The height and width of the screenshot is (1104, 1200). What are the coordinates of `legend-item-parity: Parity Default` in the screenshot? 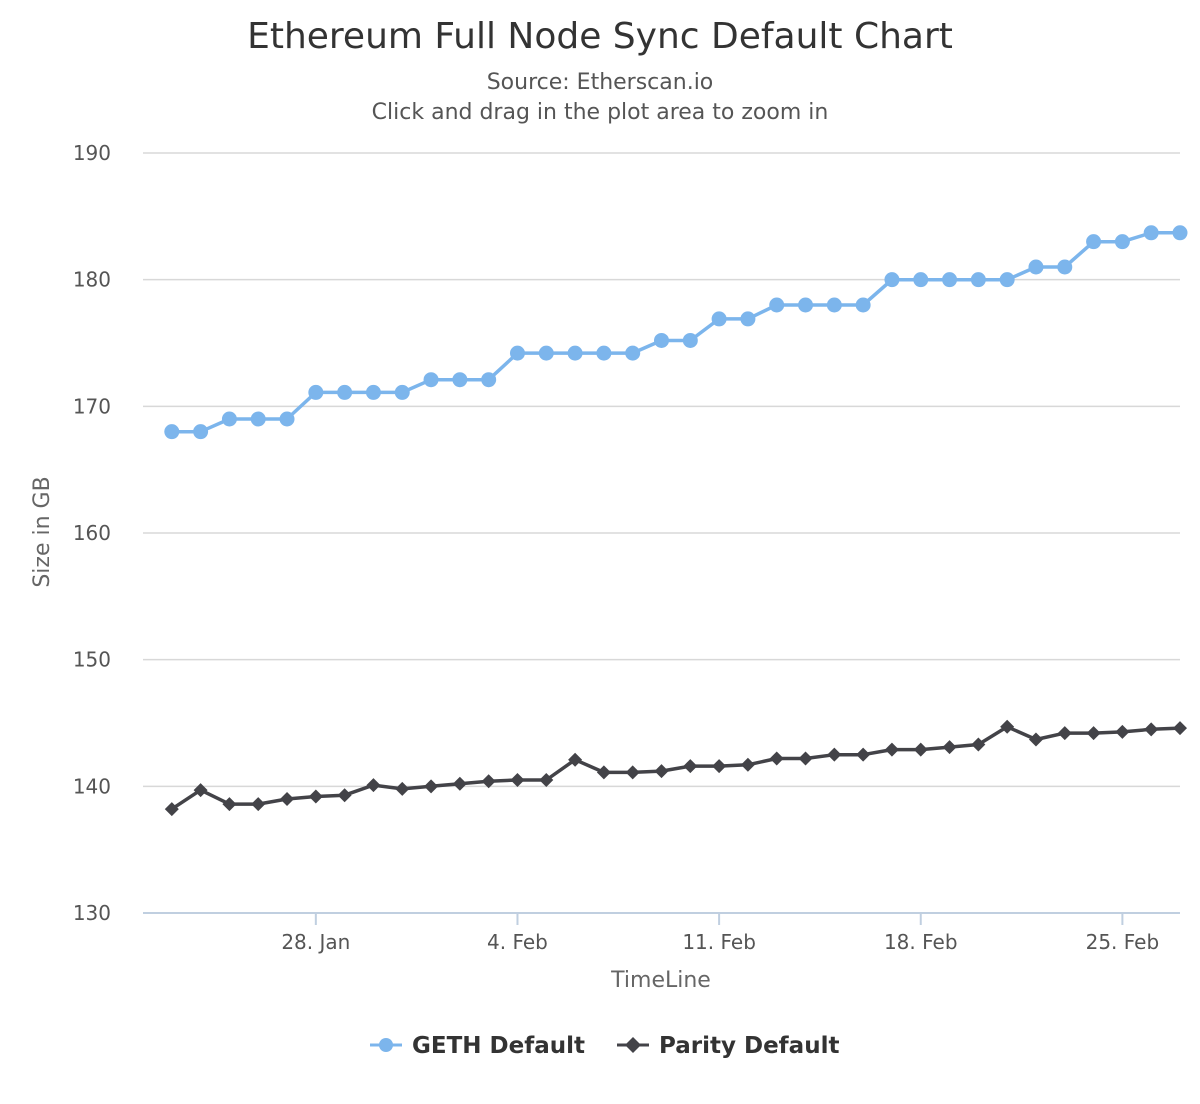 It's located at (728, 1046).